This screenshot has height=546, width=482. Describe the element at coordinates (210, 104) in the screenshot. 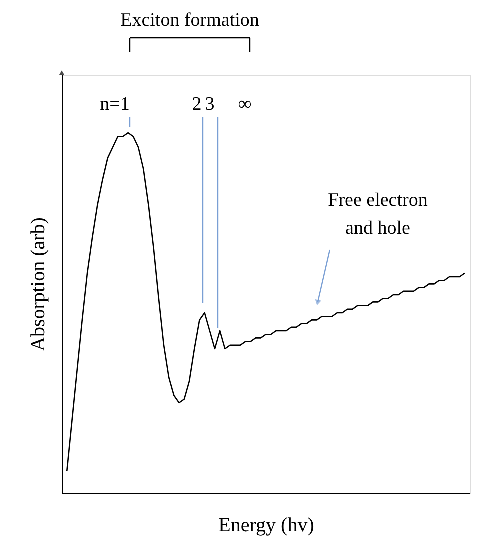

I see `text: 3` at that location.